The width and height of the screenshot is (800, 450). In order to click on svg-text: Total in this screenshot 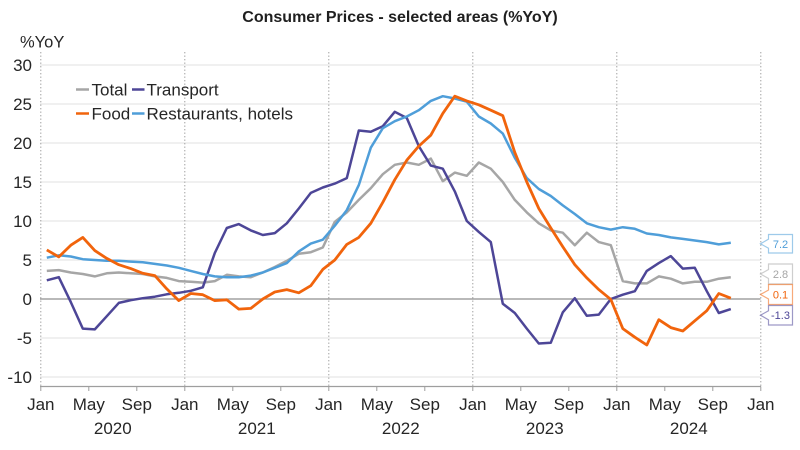, I will do `click(110, 90)`.